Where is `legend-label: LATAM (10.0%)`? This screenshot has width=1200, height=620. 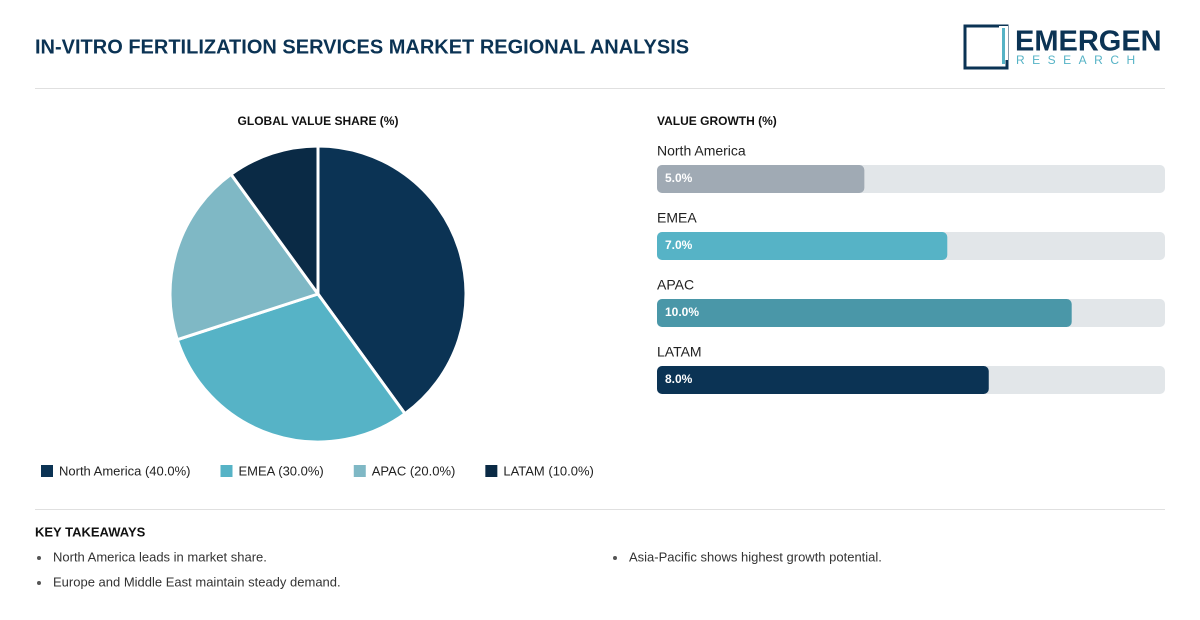 legend-label: LATAM (10.0%) is located at coordinates (548, 470).